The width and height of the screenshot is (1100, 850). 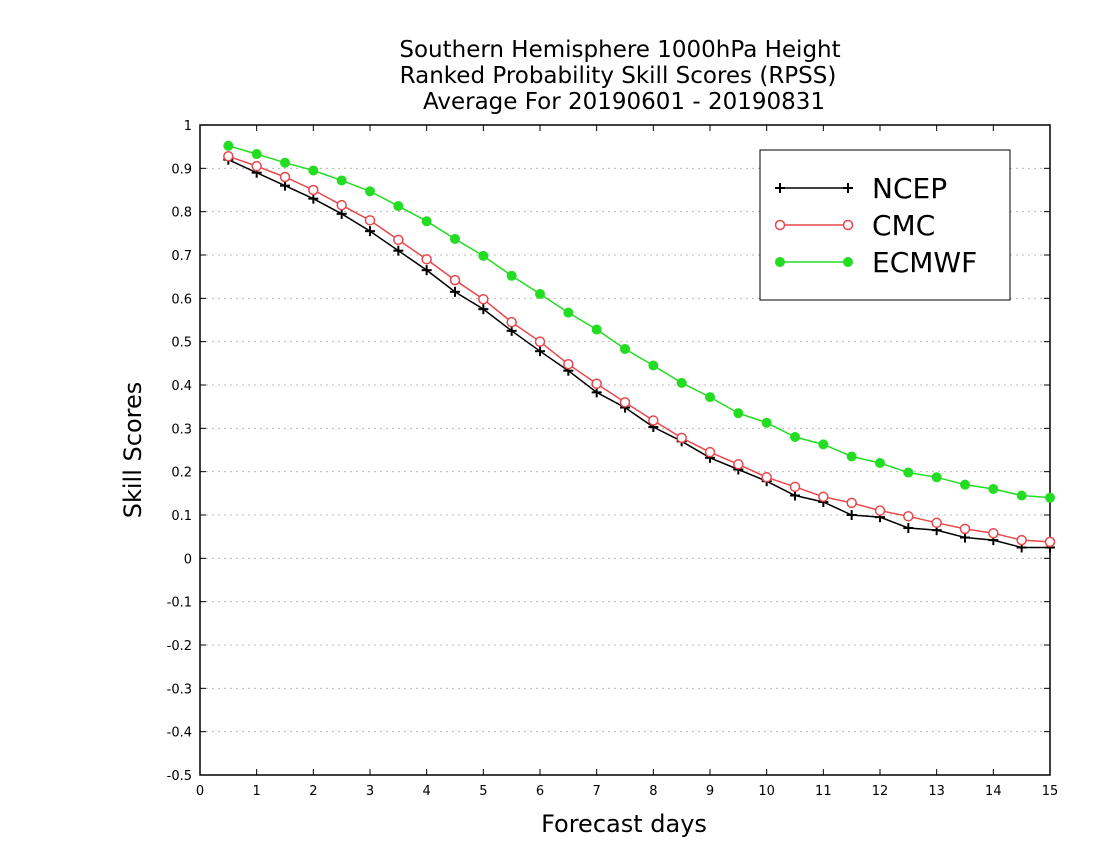 I want to click on x-tick-label: 0, so click(x=200, y=791).